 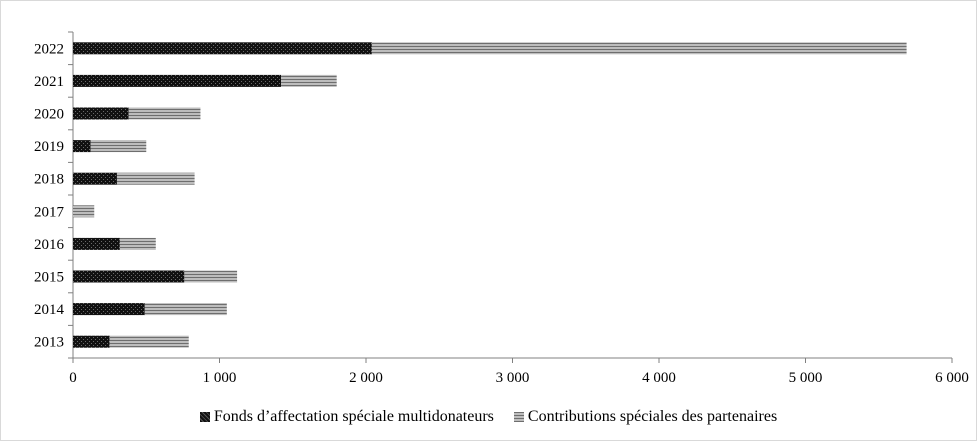 I want to click on bar-fonds-2020, so click(x=101, y=113).